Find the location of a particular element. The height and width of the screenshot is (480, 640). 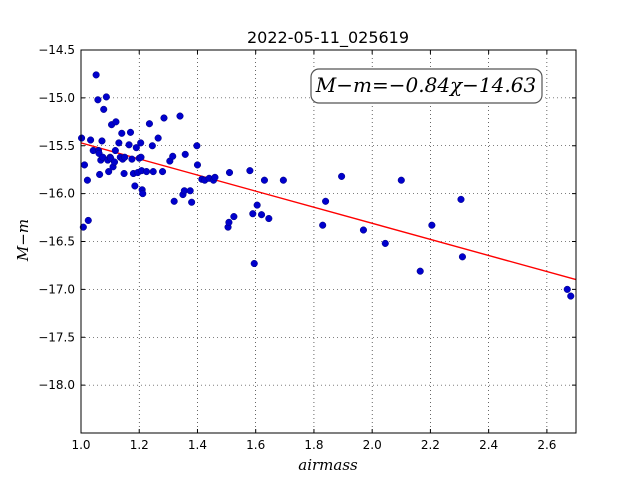

chart-title: 2022-05-11_025619 is located at coordinates (328, 38).